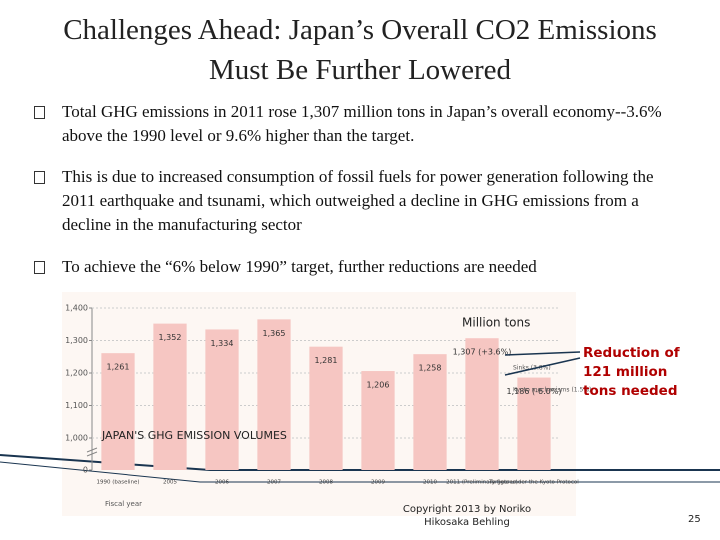 The height and width of the screenshot is (540, 720). I want to click on axis-break, so click(92, 452).